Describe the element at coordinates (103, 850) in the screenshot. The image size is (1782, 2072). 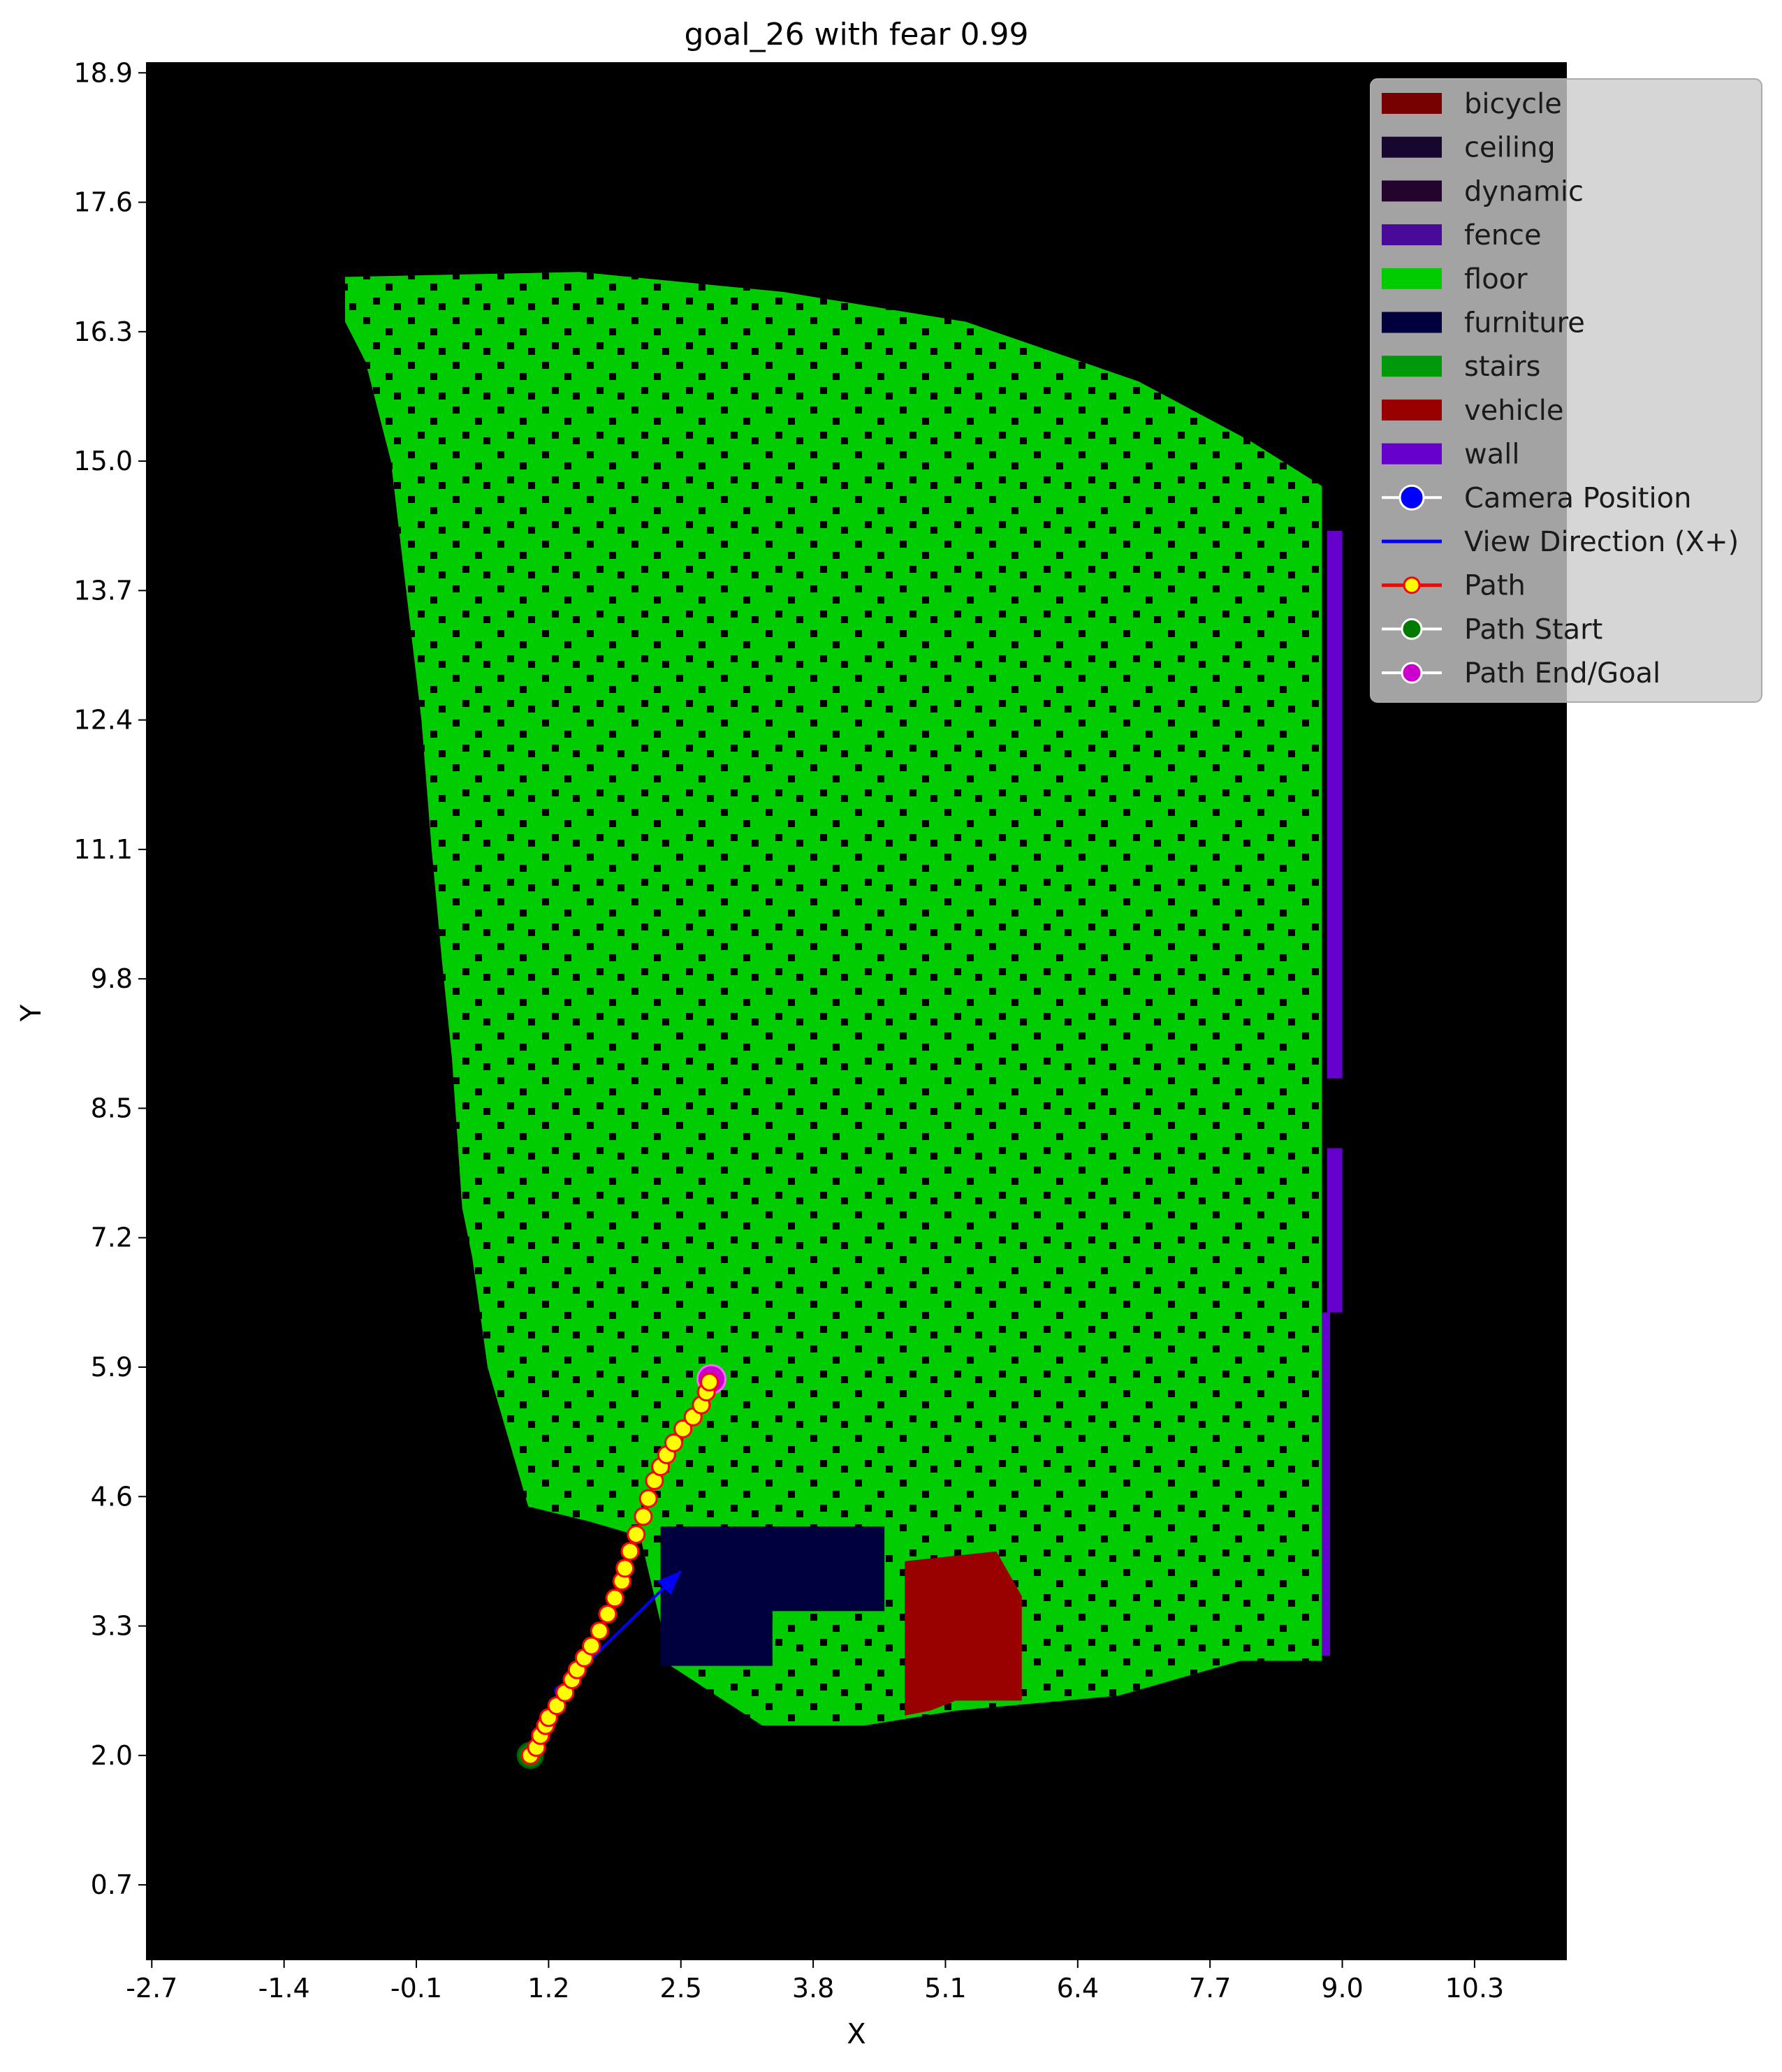
I see `y-tick-label: 11.1` at that location.